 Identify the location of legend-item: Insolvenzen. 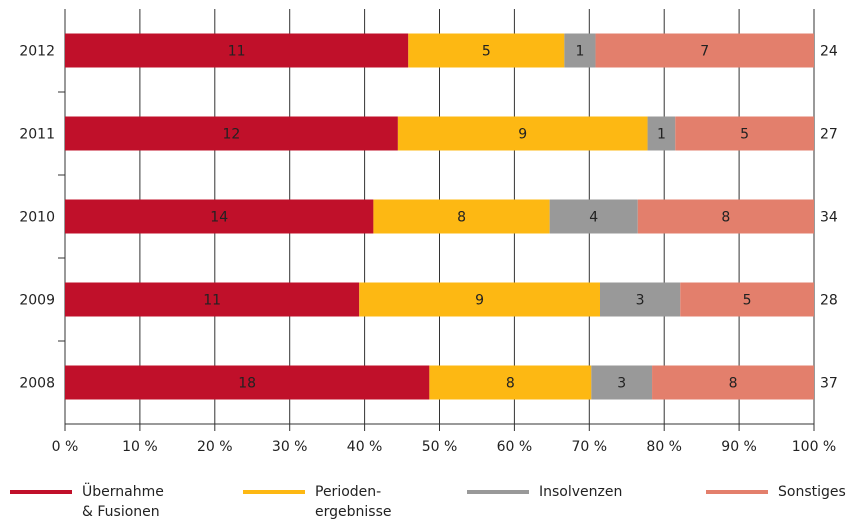
(544, 492).